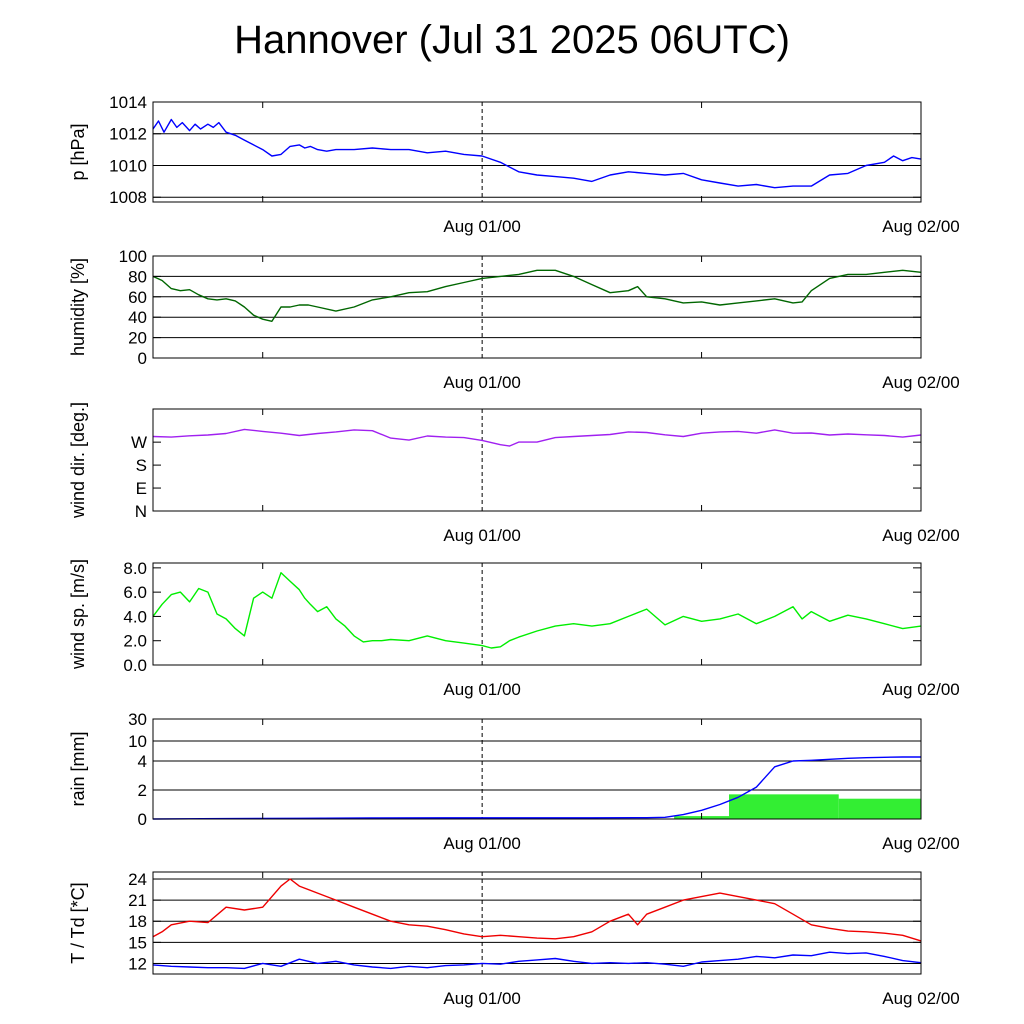  I want to click on y-axis-label: wind sp. [m/s], so click(78, 614).